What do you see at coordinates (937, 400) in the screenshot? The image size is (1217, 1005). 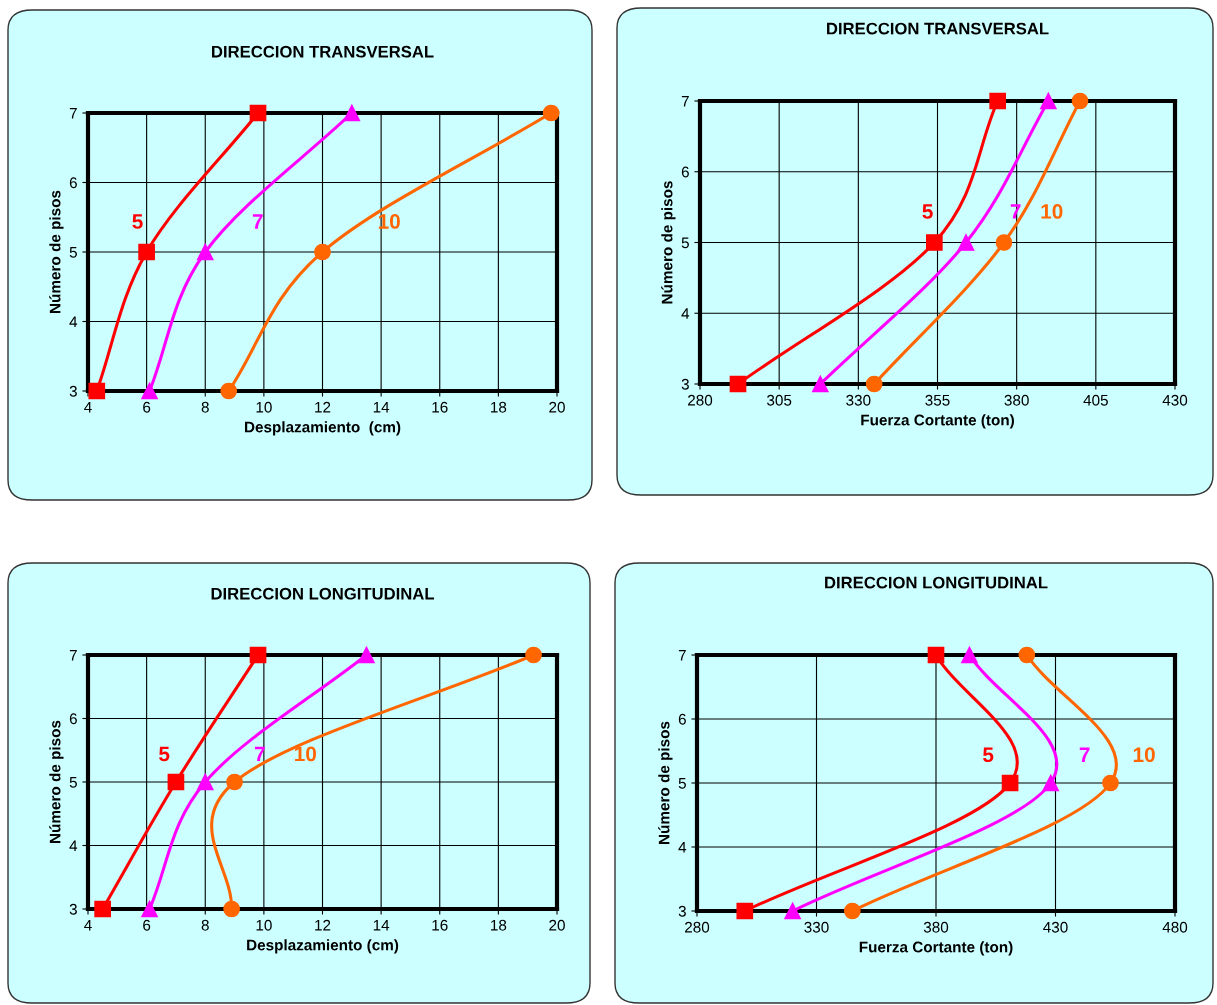 I see `x-tick-label: 355` at bounding box center [937, 400].